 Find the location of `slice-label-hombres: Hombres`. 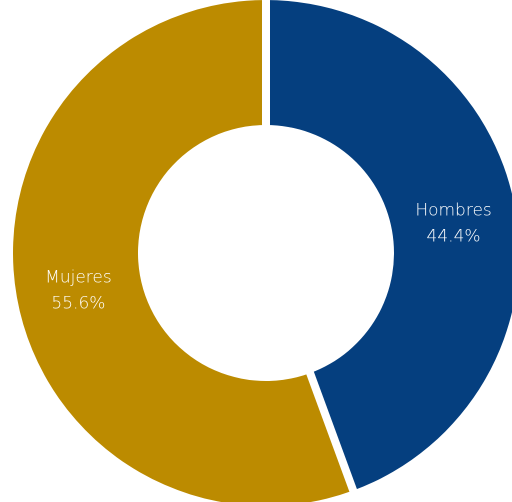

slice-label-hombres: Hombres is located at coordinates (453, 211).